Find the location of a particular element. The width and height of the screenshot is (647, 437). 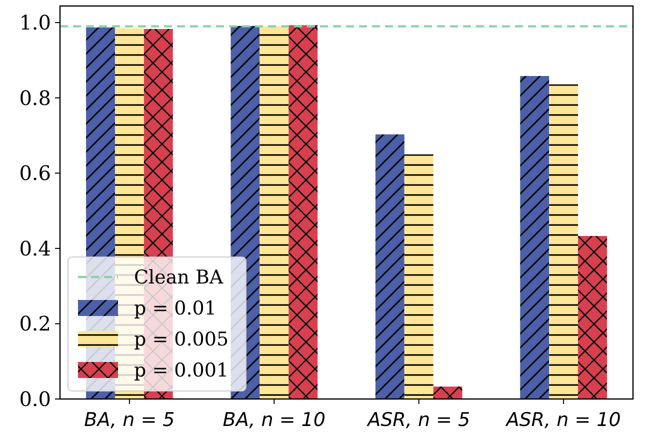

x-tick-label: BA, n = 10 is located at coordinates (274, 420).